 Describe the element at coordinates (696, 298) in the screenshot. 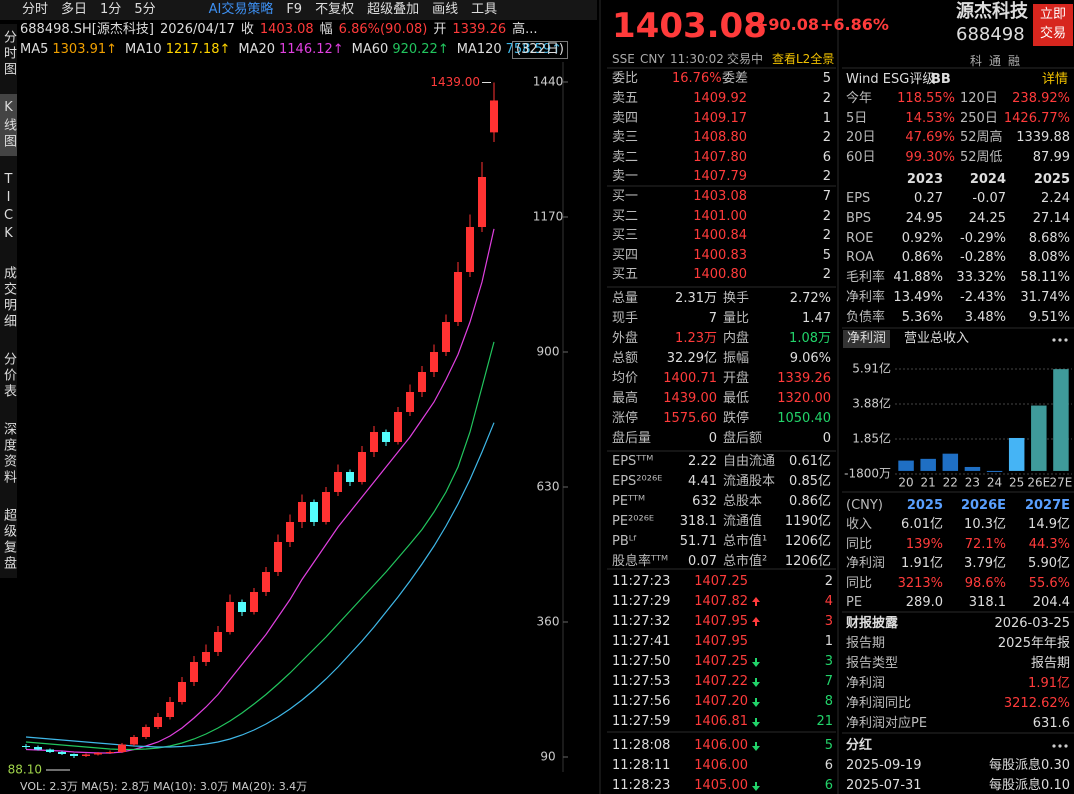

I see `stat-value: 2.31万` at that location.